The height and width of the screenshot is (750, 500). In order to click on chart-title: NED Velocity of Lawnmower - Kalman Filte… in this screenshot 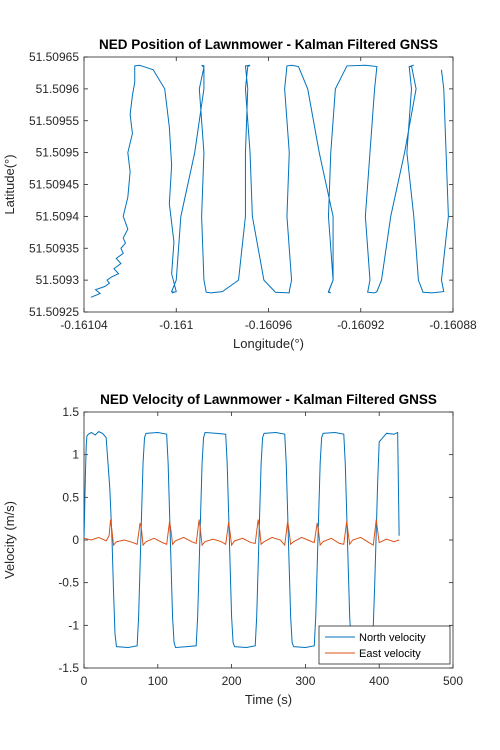, I will do `click(268, 399)`.